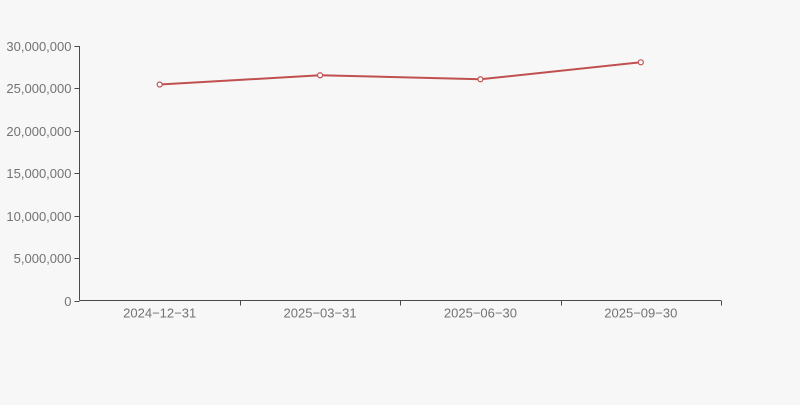 The width and height of the screenshot is (800, 405). Describe the element at coordinates (38, 216) in the screenshot. I see `y-axis-tick-label: 10,000,000` at that location.